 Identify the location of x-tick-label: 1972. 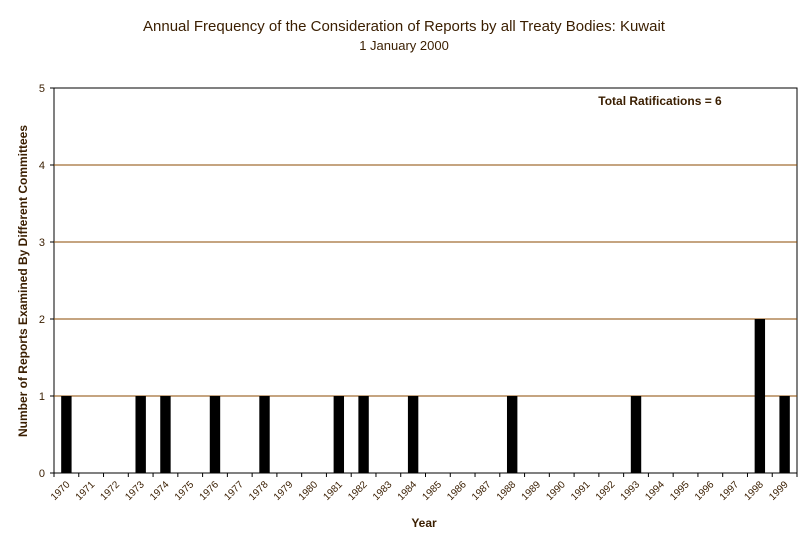
(111, 491).